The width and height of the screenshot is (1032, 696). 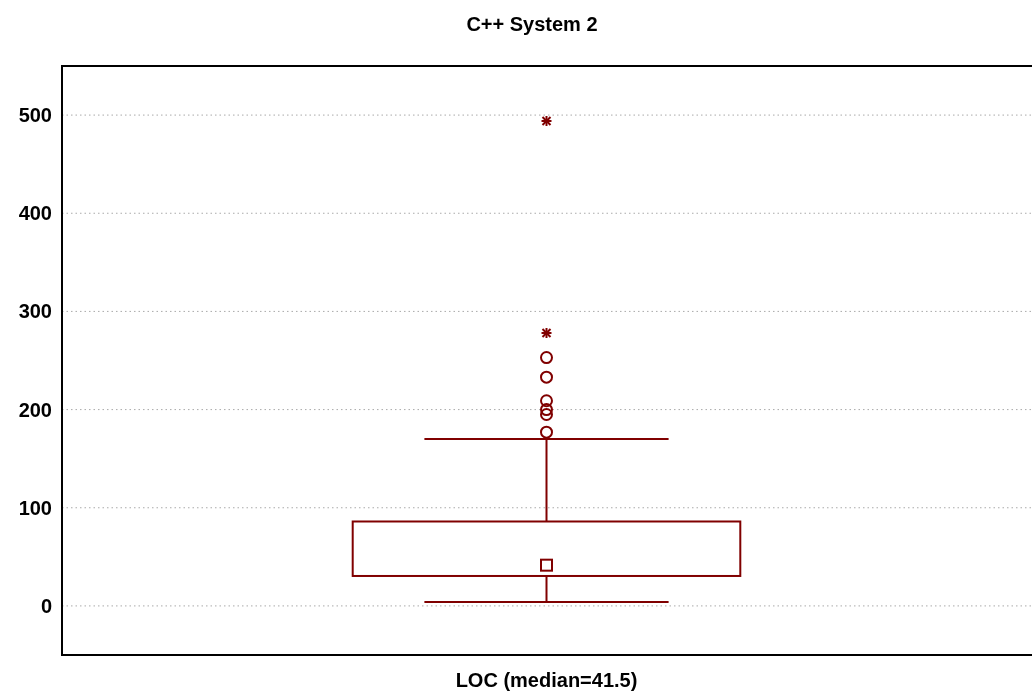 What do you see at coordinates (35, 311) in the screenshot?
I see `y-tick-label: 300` at bounding box center [35, 311].